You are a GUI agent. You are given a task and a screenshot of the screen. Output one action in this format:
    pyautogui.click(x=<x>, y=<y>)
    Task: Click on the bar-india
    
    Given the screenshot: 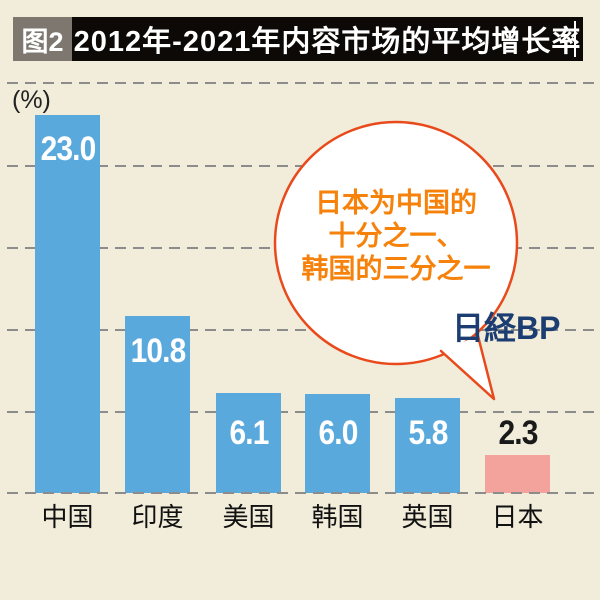 What is the action you would take?
    pyautogui.click(x=157, y=404)
    